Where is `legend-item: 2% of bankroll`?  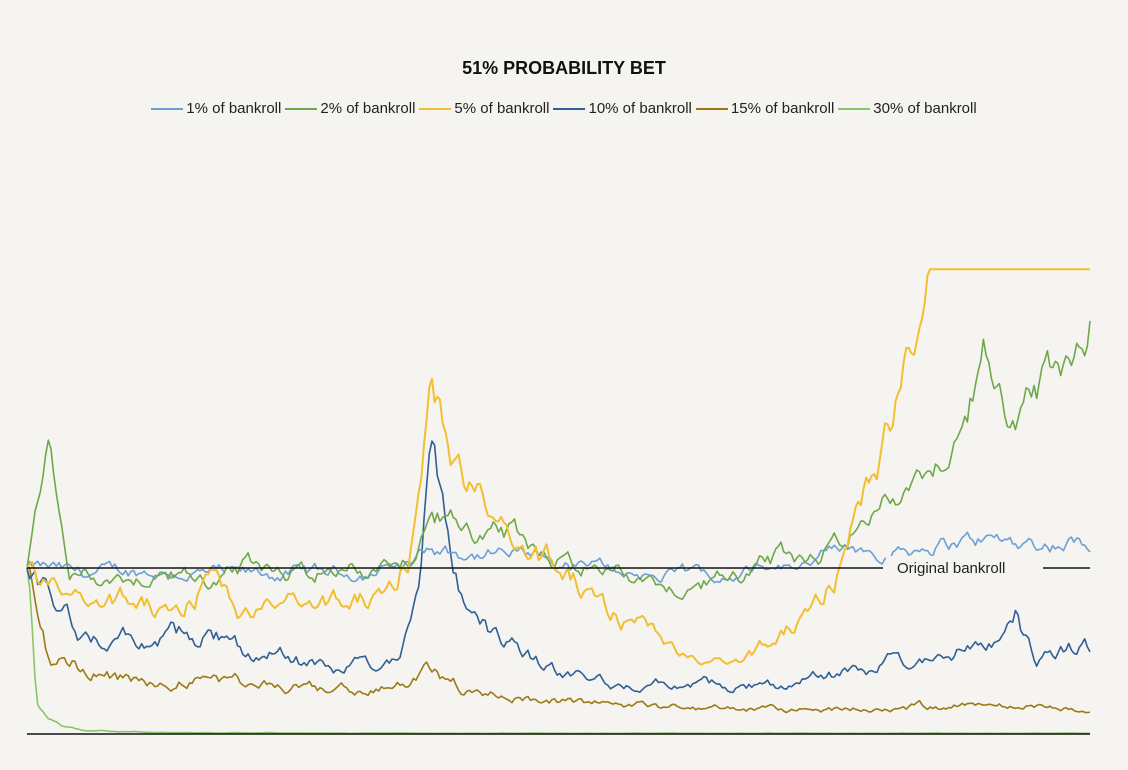
legend-item: 2% of bankroll is located at coordinates (350, 108).